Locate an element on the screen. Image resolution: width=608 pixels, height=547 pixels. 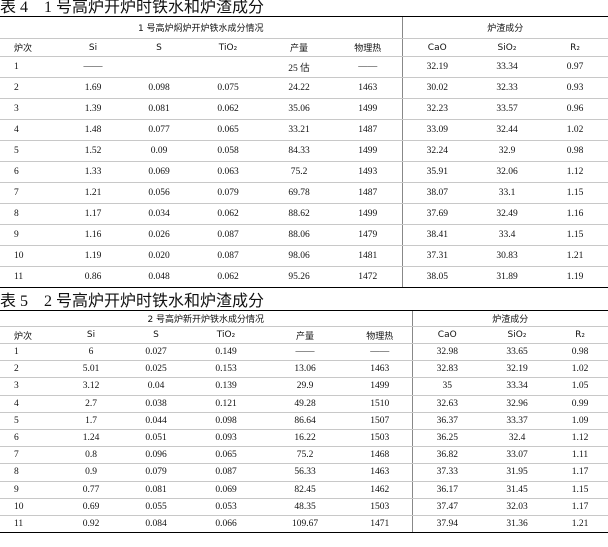
table-row: 1 —— 25 估 —— 32.19 33.34 0.97 is located at coordinates (304, 67).